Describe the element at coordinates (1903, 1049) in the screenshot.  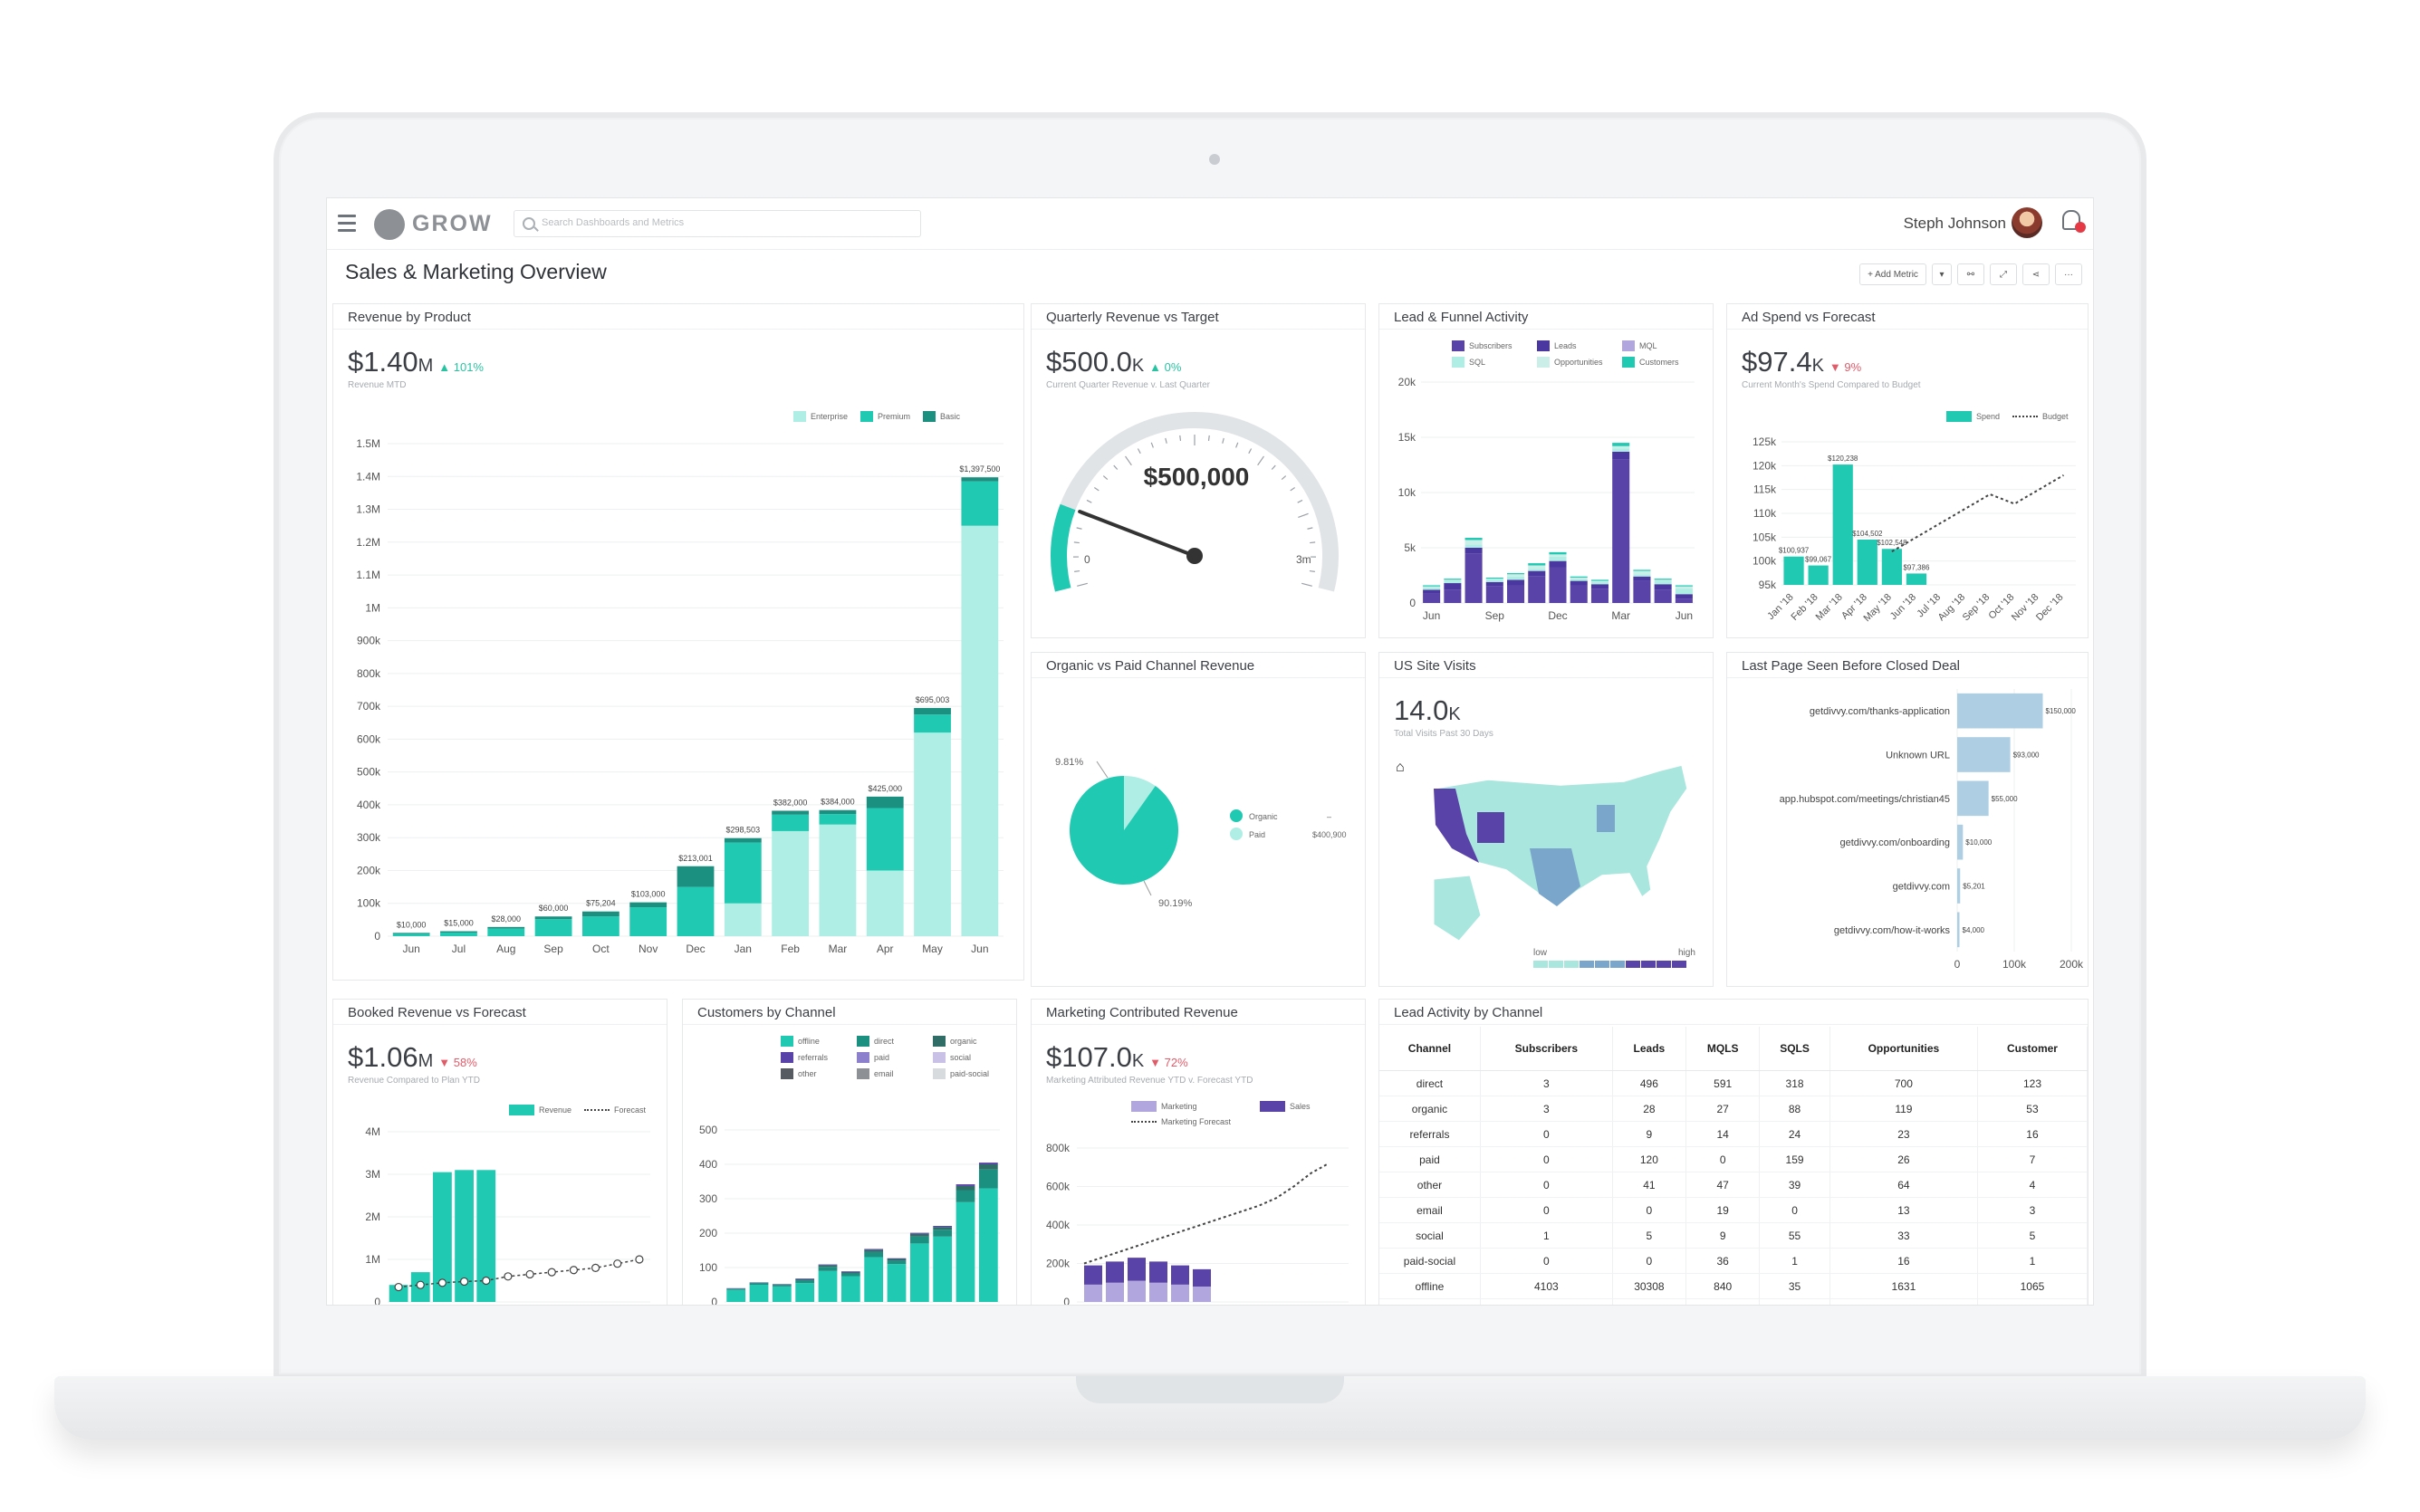
I see `column-header: Opportunities` at that location.